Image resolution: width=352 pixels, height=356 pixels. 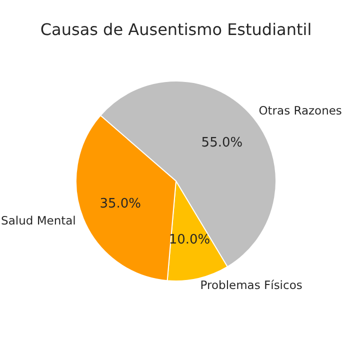 What do you see at coordinates (121, 204) in the screenshot?
I see `data-label: 35.0%` at bounding box center [121, 204].